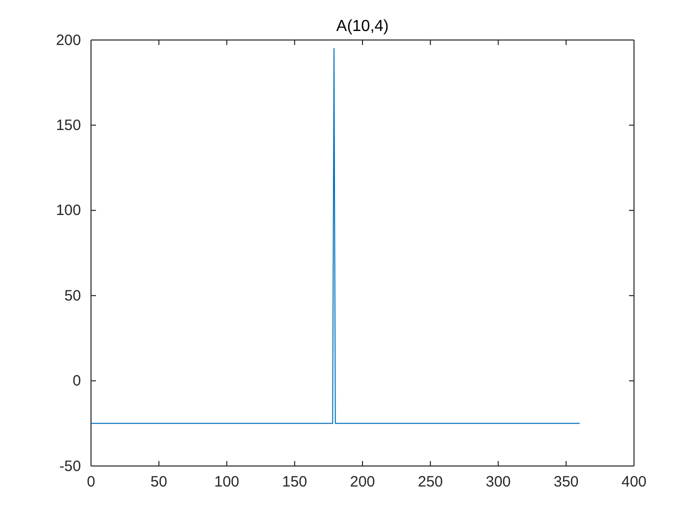 This screenshot has width=700, height=525. I want to click on x-tick-label: 50, so click(159, 482).